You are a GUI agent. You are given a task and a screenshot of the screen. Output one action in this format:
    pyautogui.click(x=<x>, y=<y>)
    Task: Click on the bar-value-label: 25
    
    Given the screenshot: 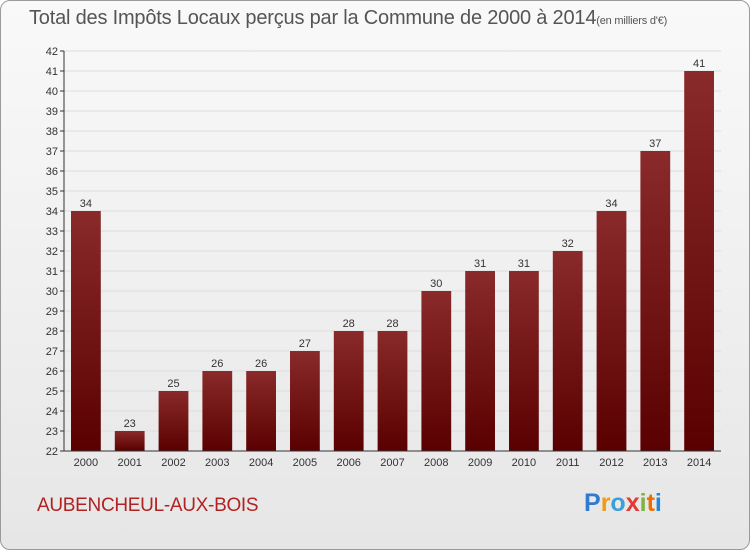 What is the action you would take?
    pyautogui.click(x=173, y=384)
    